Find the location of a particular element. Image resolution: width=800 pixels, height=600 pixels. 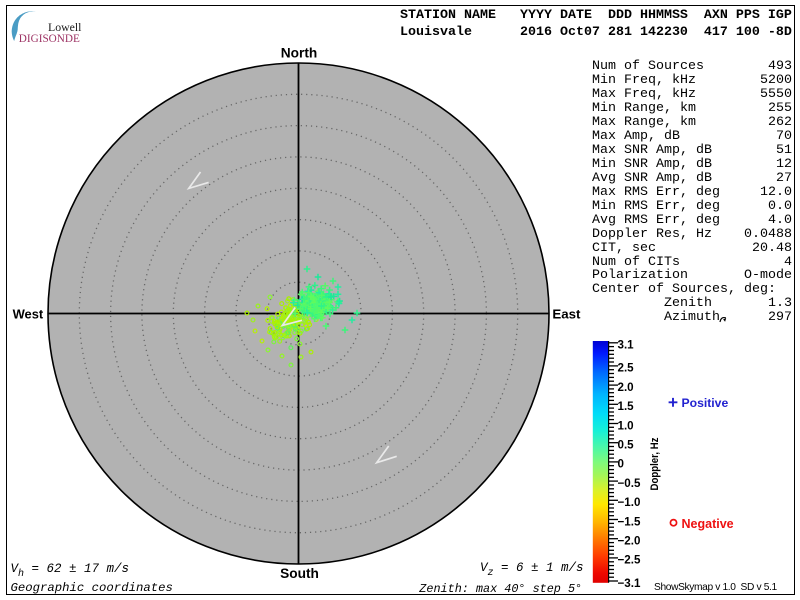

svg-text: 0 is located at coordinates (621, 464).